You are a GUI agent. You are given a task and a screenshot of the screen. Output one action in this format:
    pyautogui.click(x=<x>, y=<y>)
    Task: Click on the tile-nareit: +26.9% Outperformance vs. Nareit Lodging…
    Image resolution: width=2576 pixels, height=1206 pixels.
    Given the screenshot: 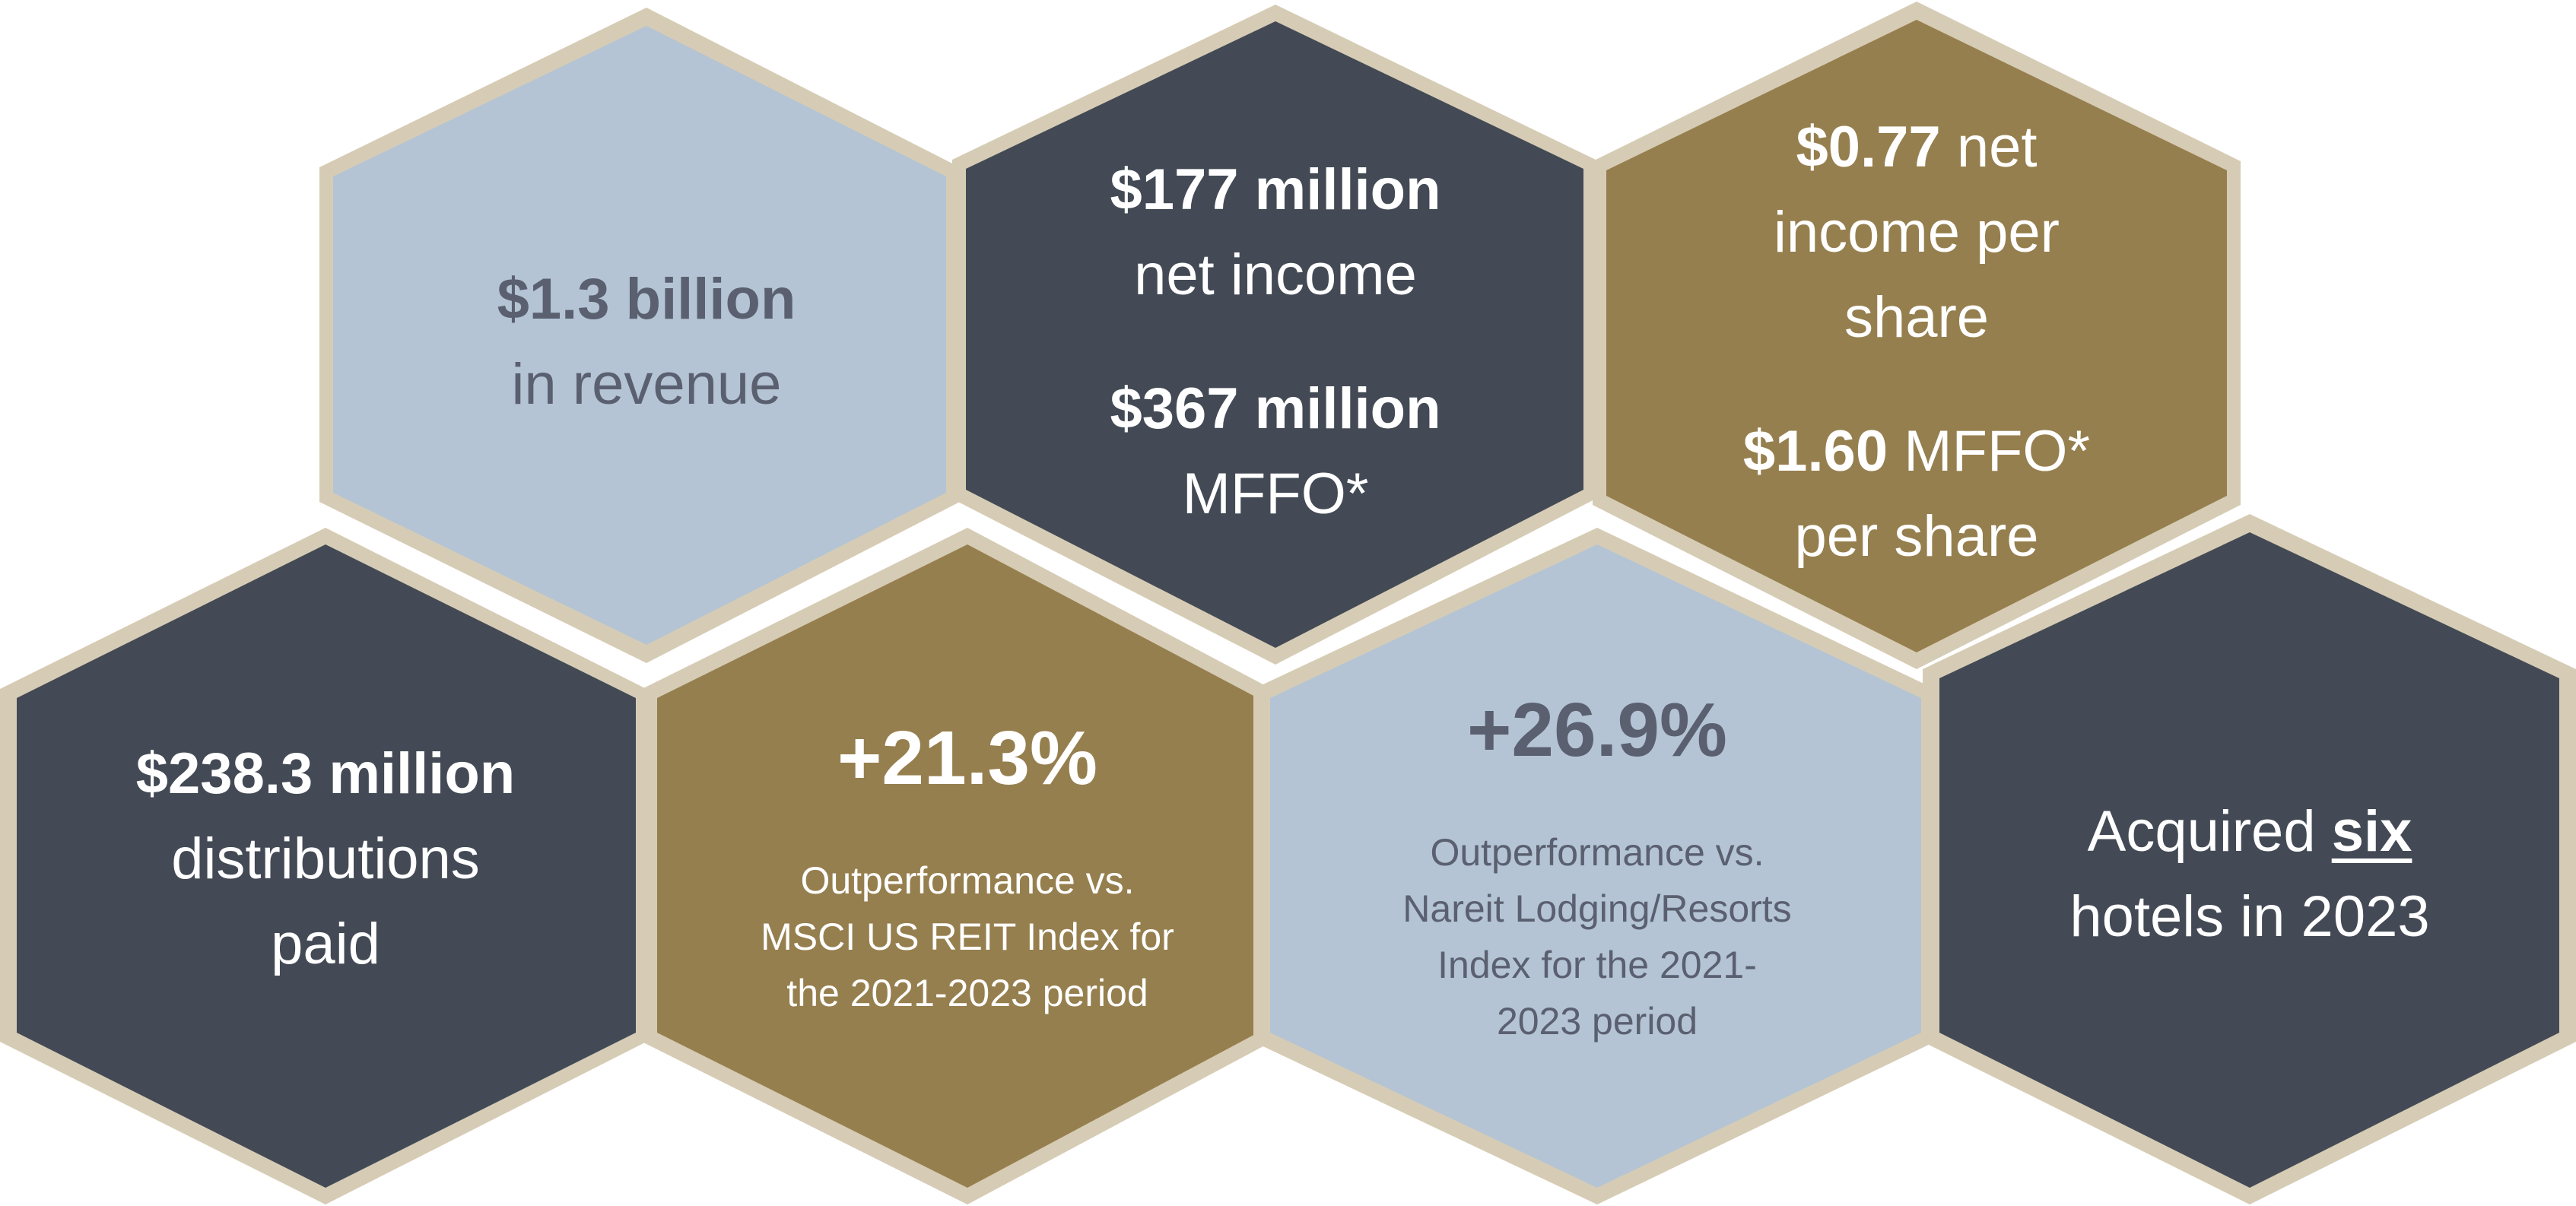 What is the action you would take?
    pyautogui.click(x=1597, y=867)
    